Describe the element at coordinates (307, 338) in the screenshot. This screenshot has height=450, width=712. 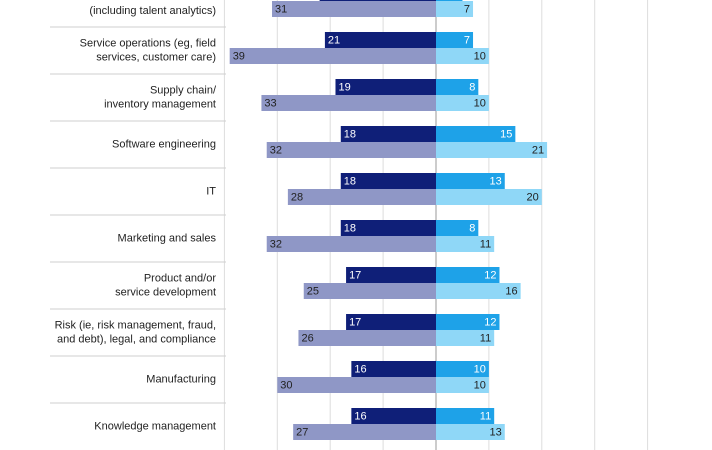
I see `value-label: 26` at that location.